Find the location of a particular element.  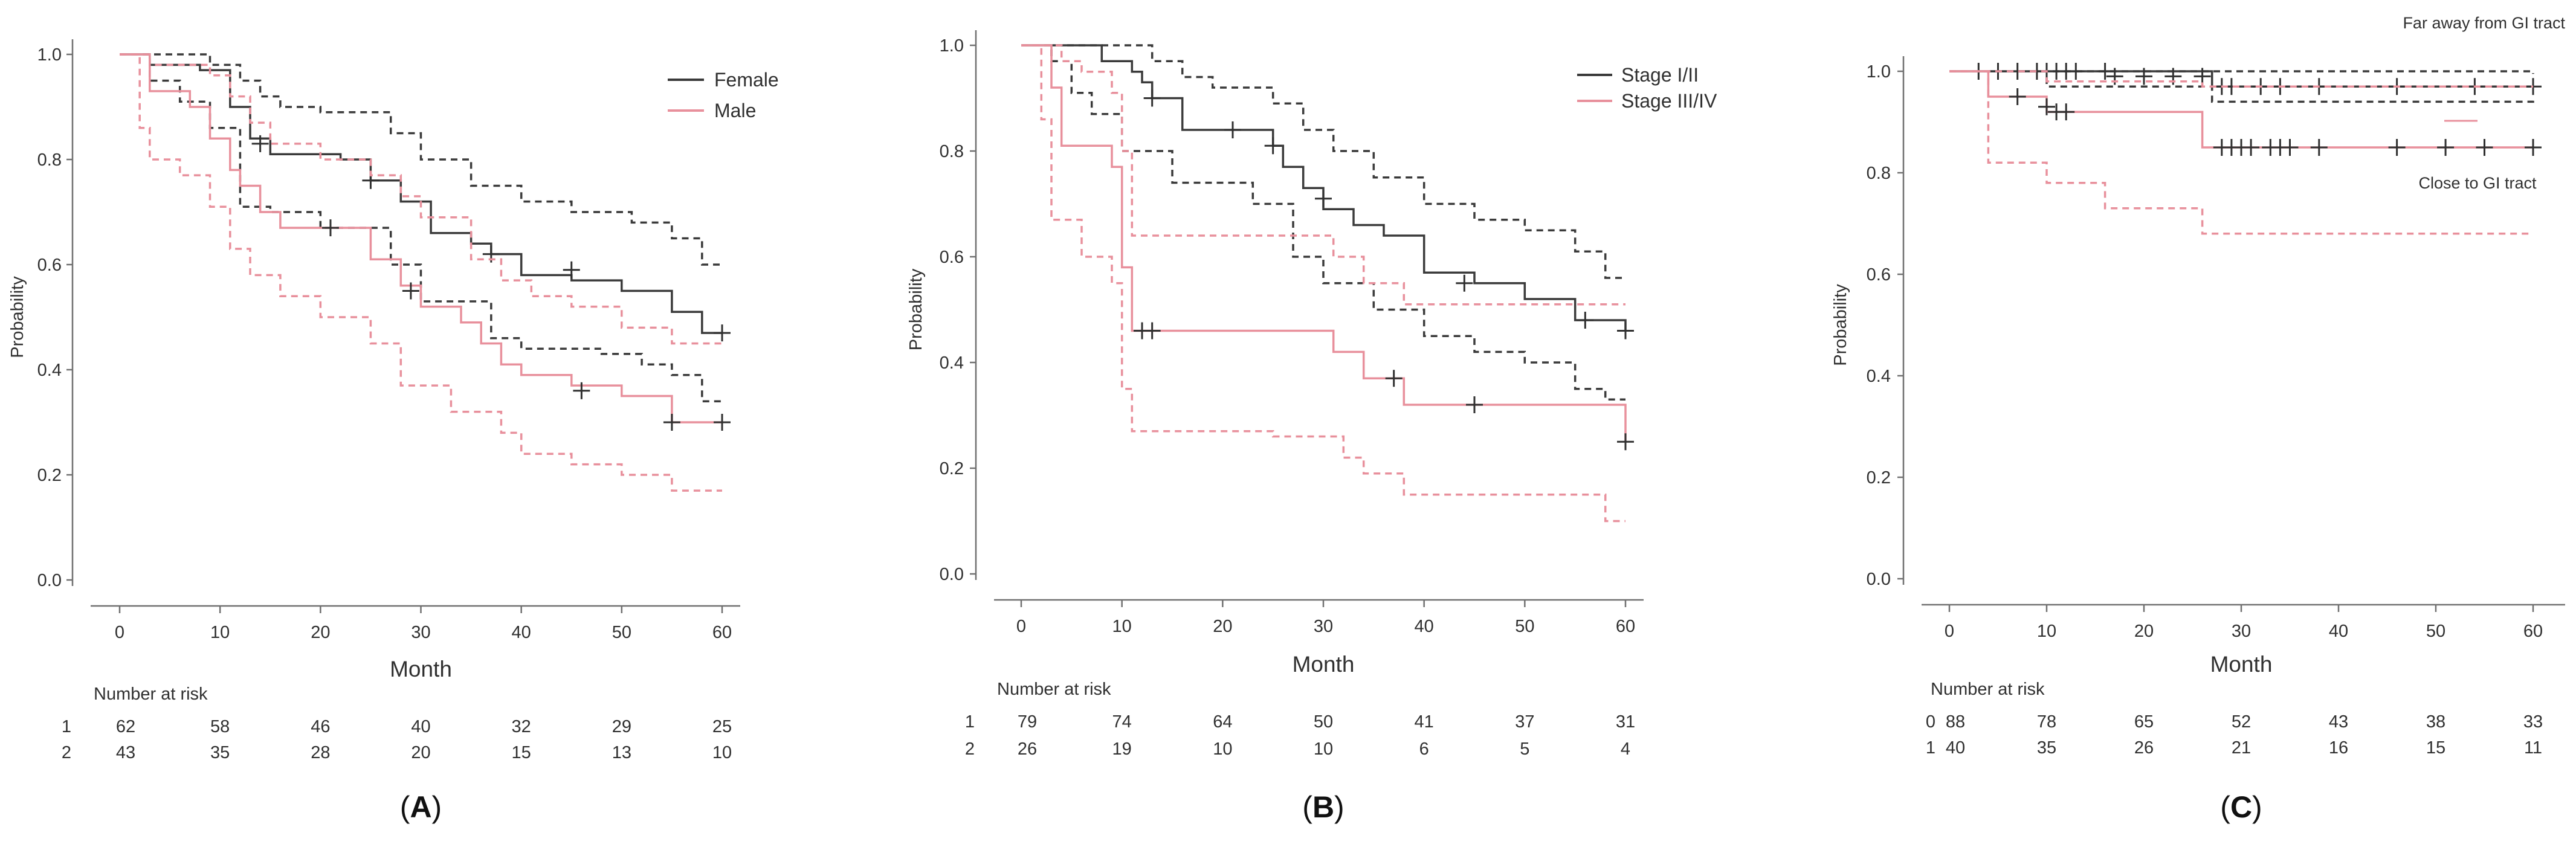

risk-value: 19 is located at coordinates (1122, 749).